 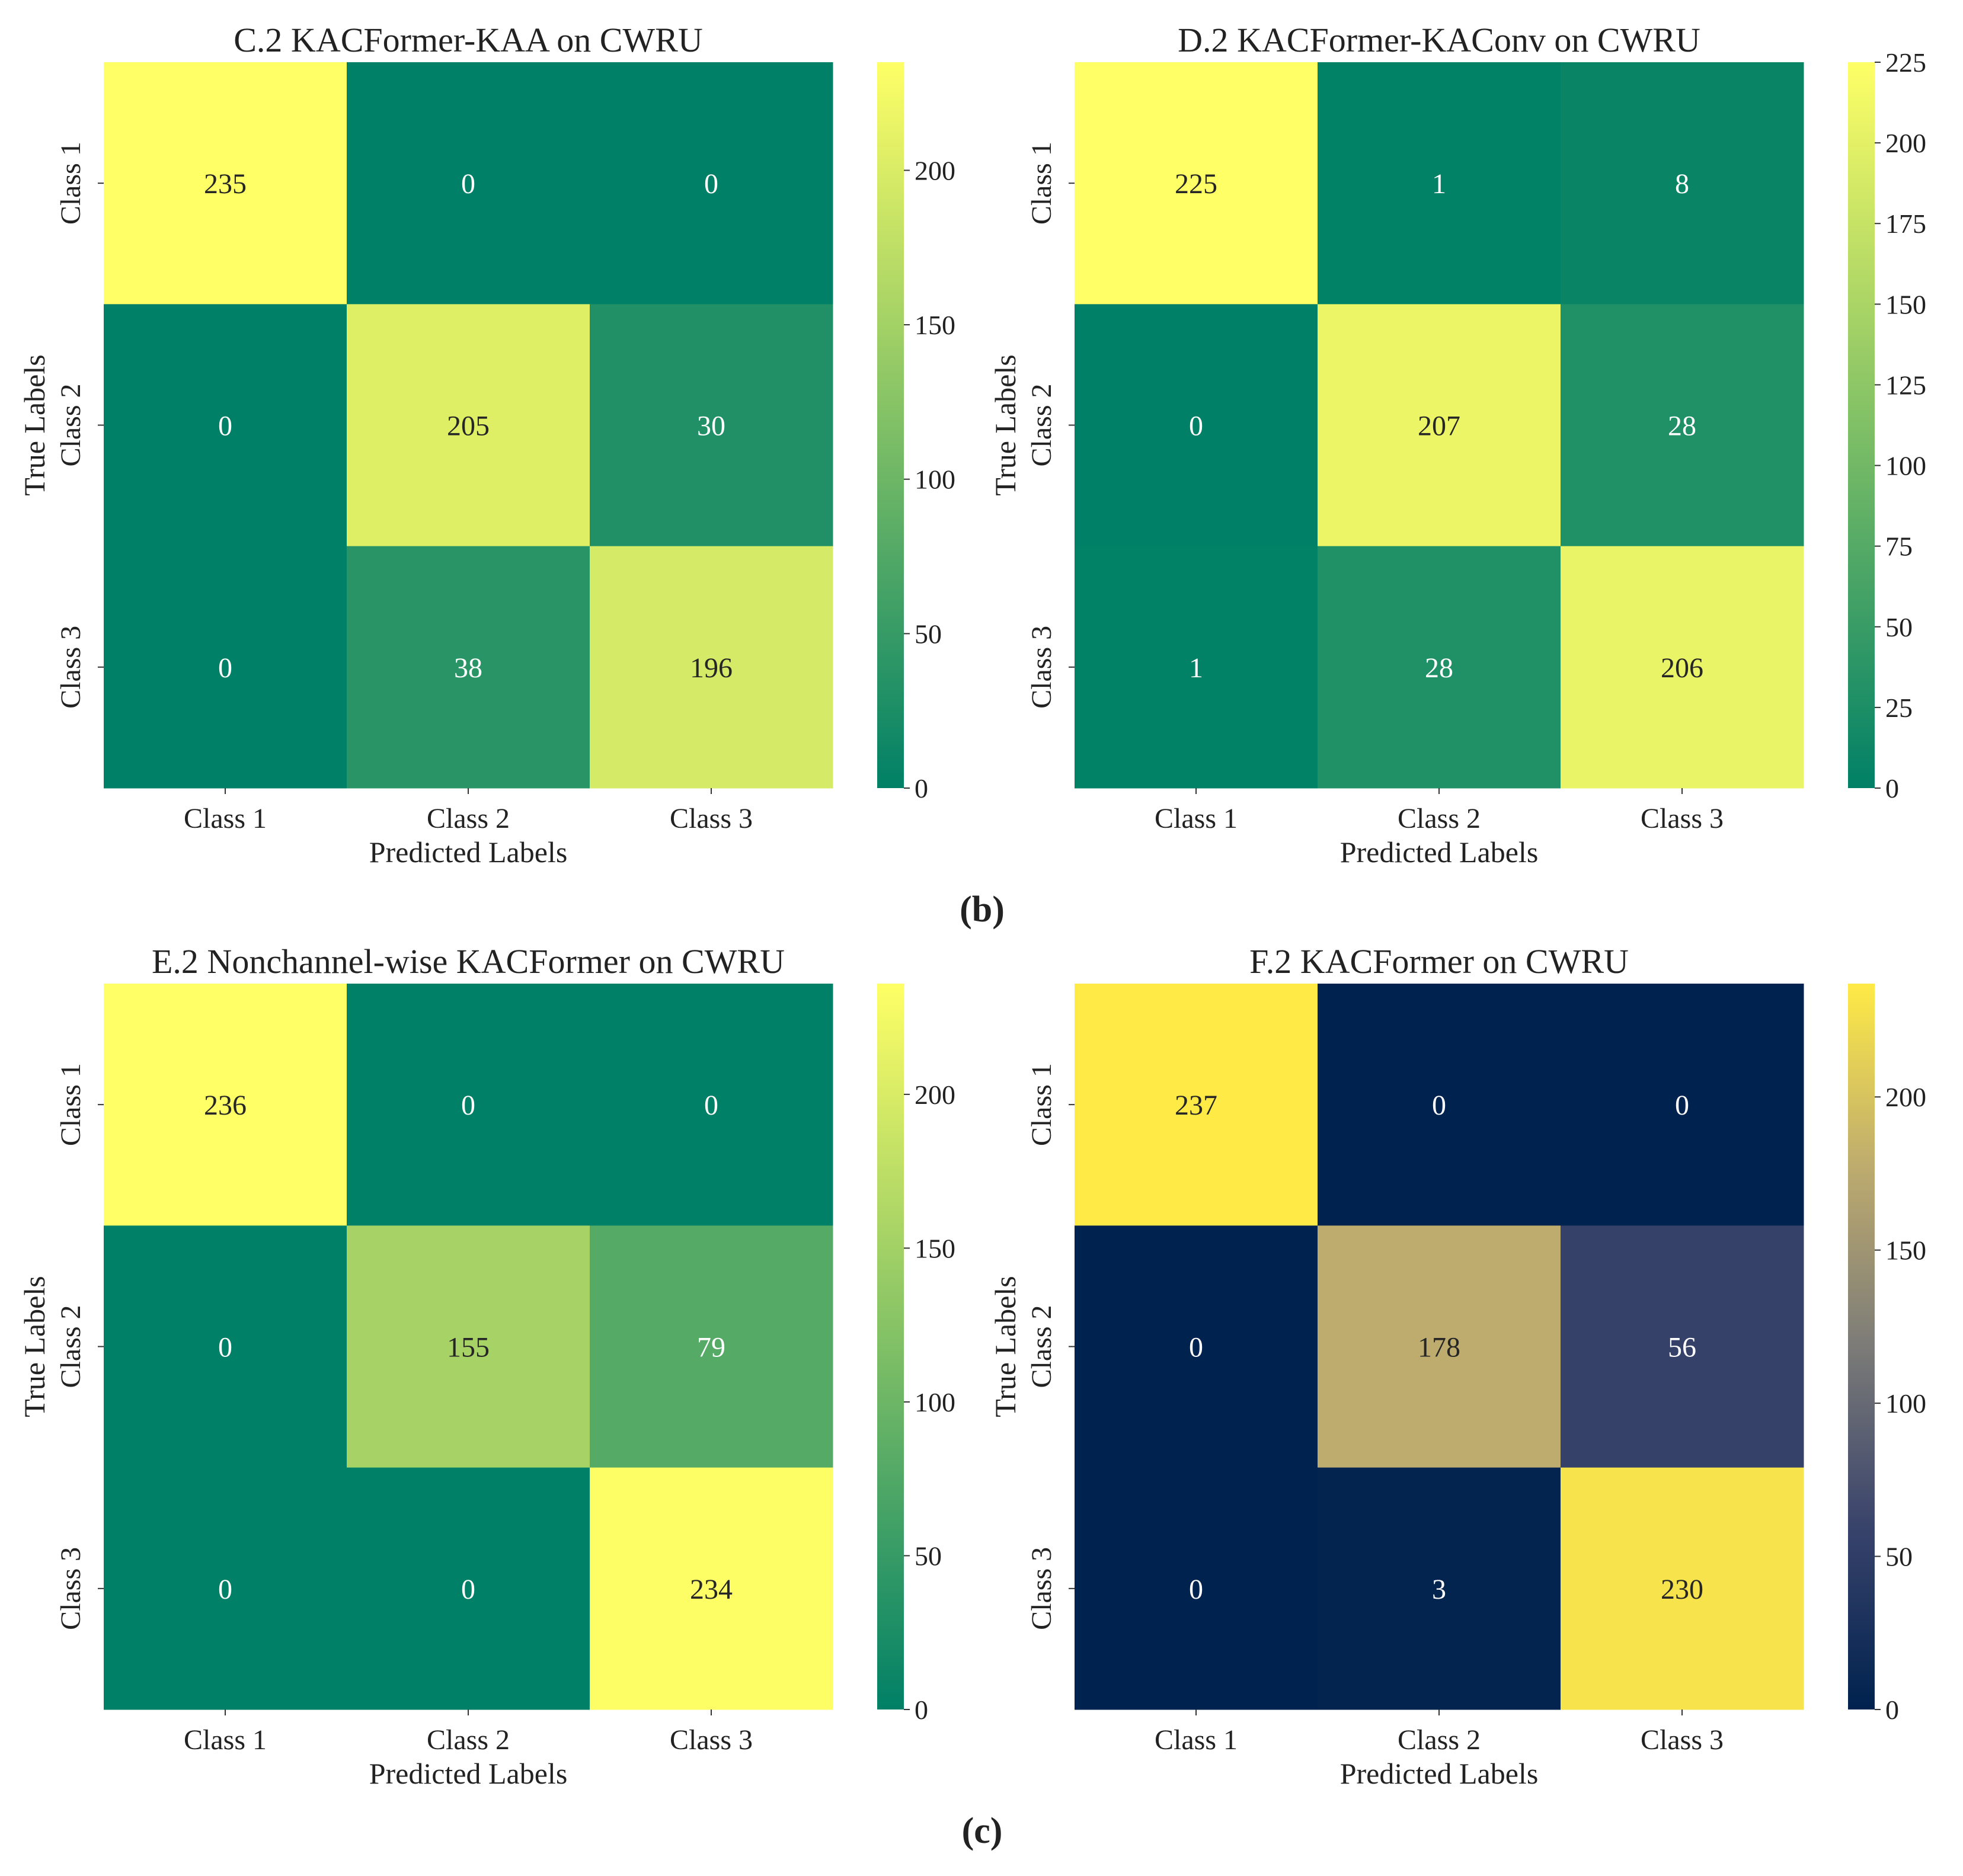 I want to click on cell-value-label: 235, so click(x=225, y=184).